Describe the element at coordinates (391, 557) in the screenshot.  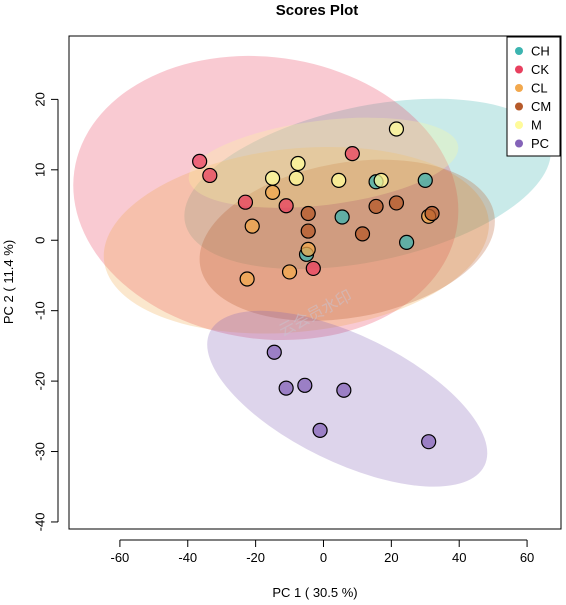
I see `x-tick-label: 20` at that location.